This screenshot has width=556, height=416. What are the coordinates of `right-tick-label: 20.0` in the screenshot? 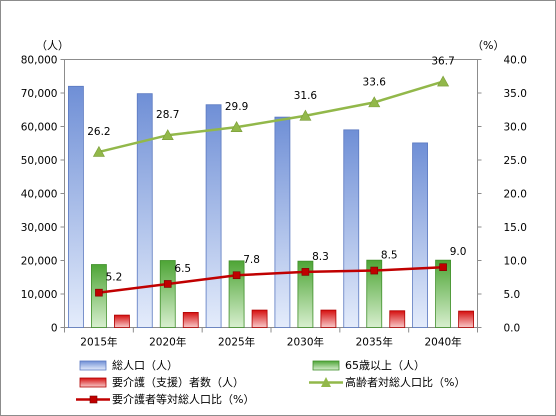 It's located at (515, 195).